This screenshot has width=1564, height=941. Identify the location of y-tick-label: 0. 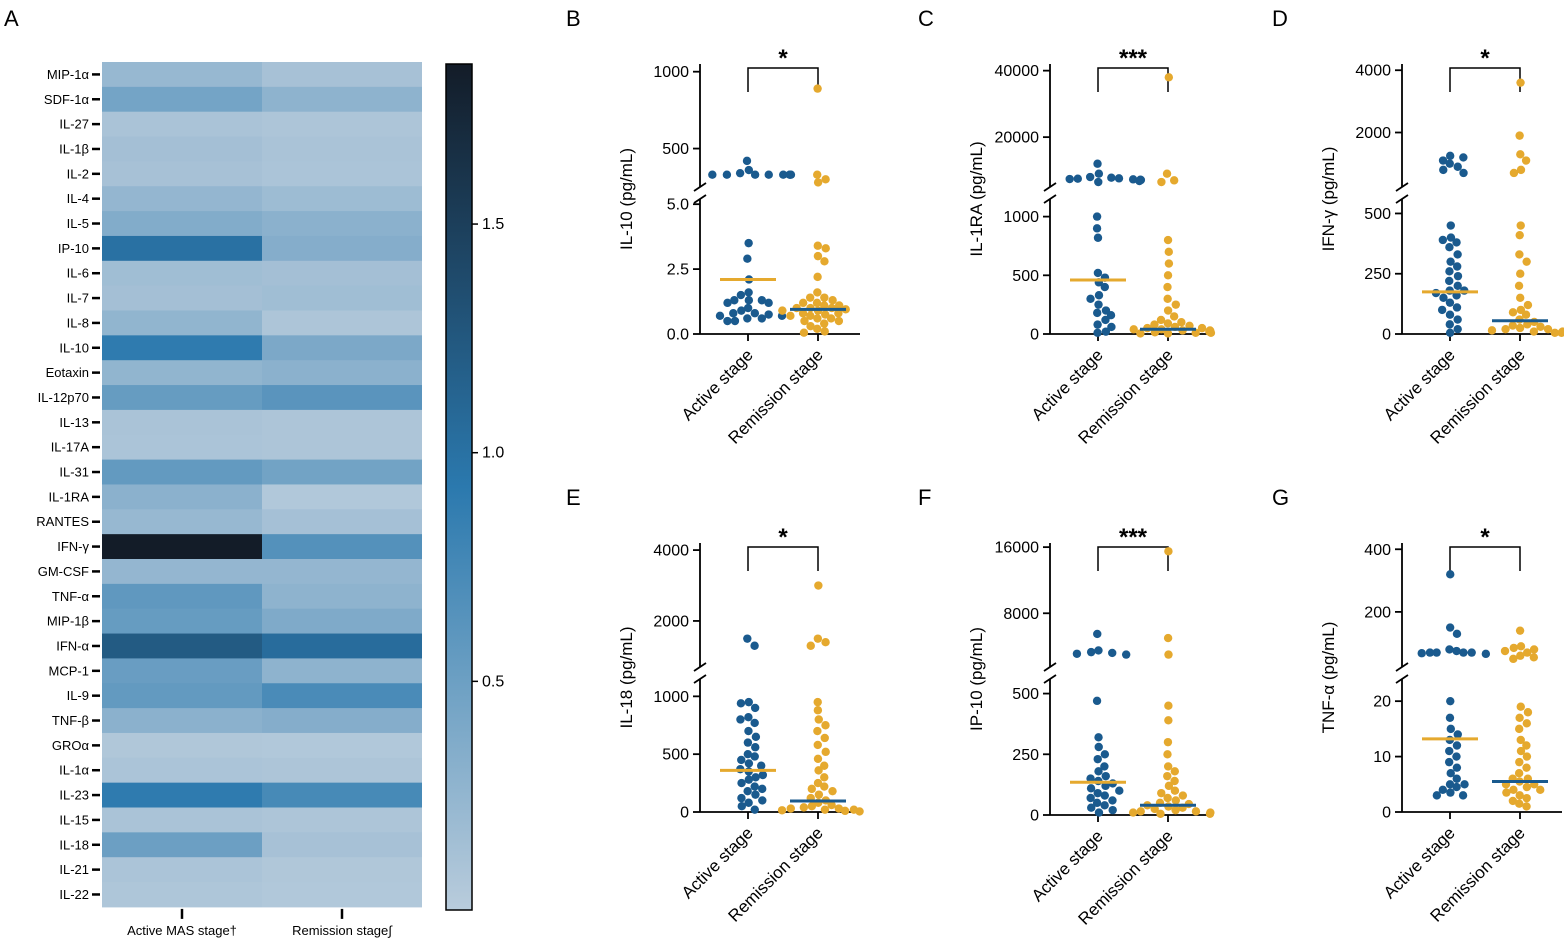
(1034, 335).